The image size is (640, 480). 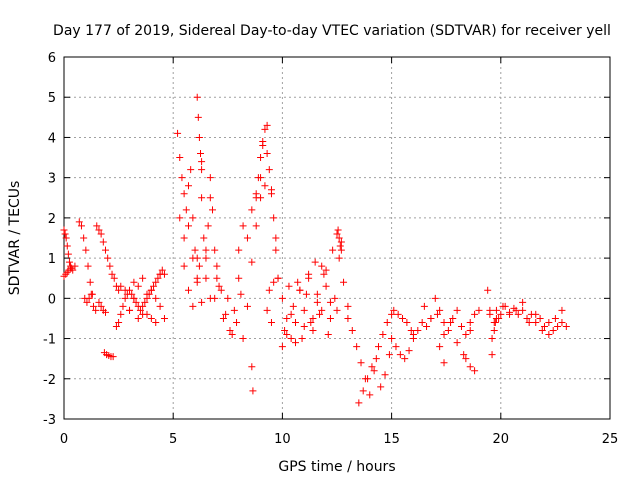 I want to click on x-tick-label: 20, so click(x=501, y=439).